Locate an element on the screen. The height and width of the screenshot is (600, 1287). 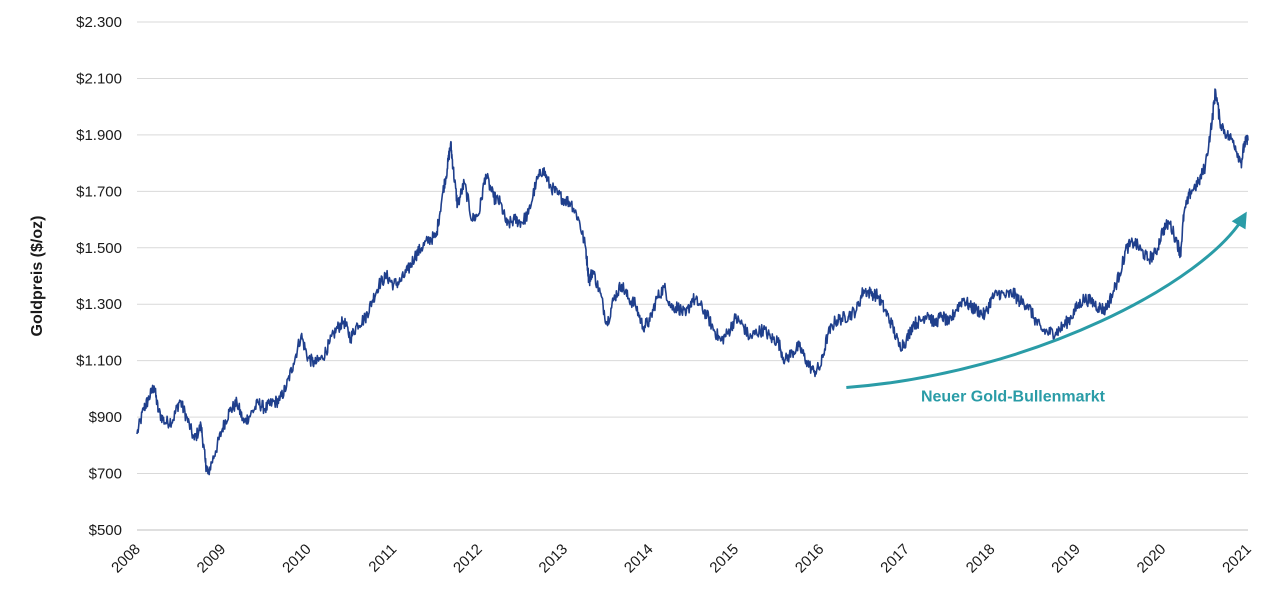
x-tick-label: 2008 is located at coordinates (126, 559).